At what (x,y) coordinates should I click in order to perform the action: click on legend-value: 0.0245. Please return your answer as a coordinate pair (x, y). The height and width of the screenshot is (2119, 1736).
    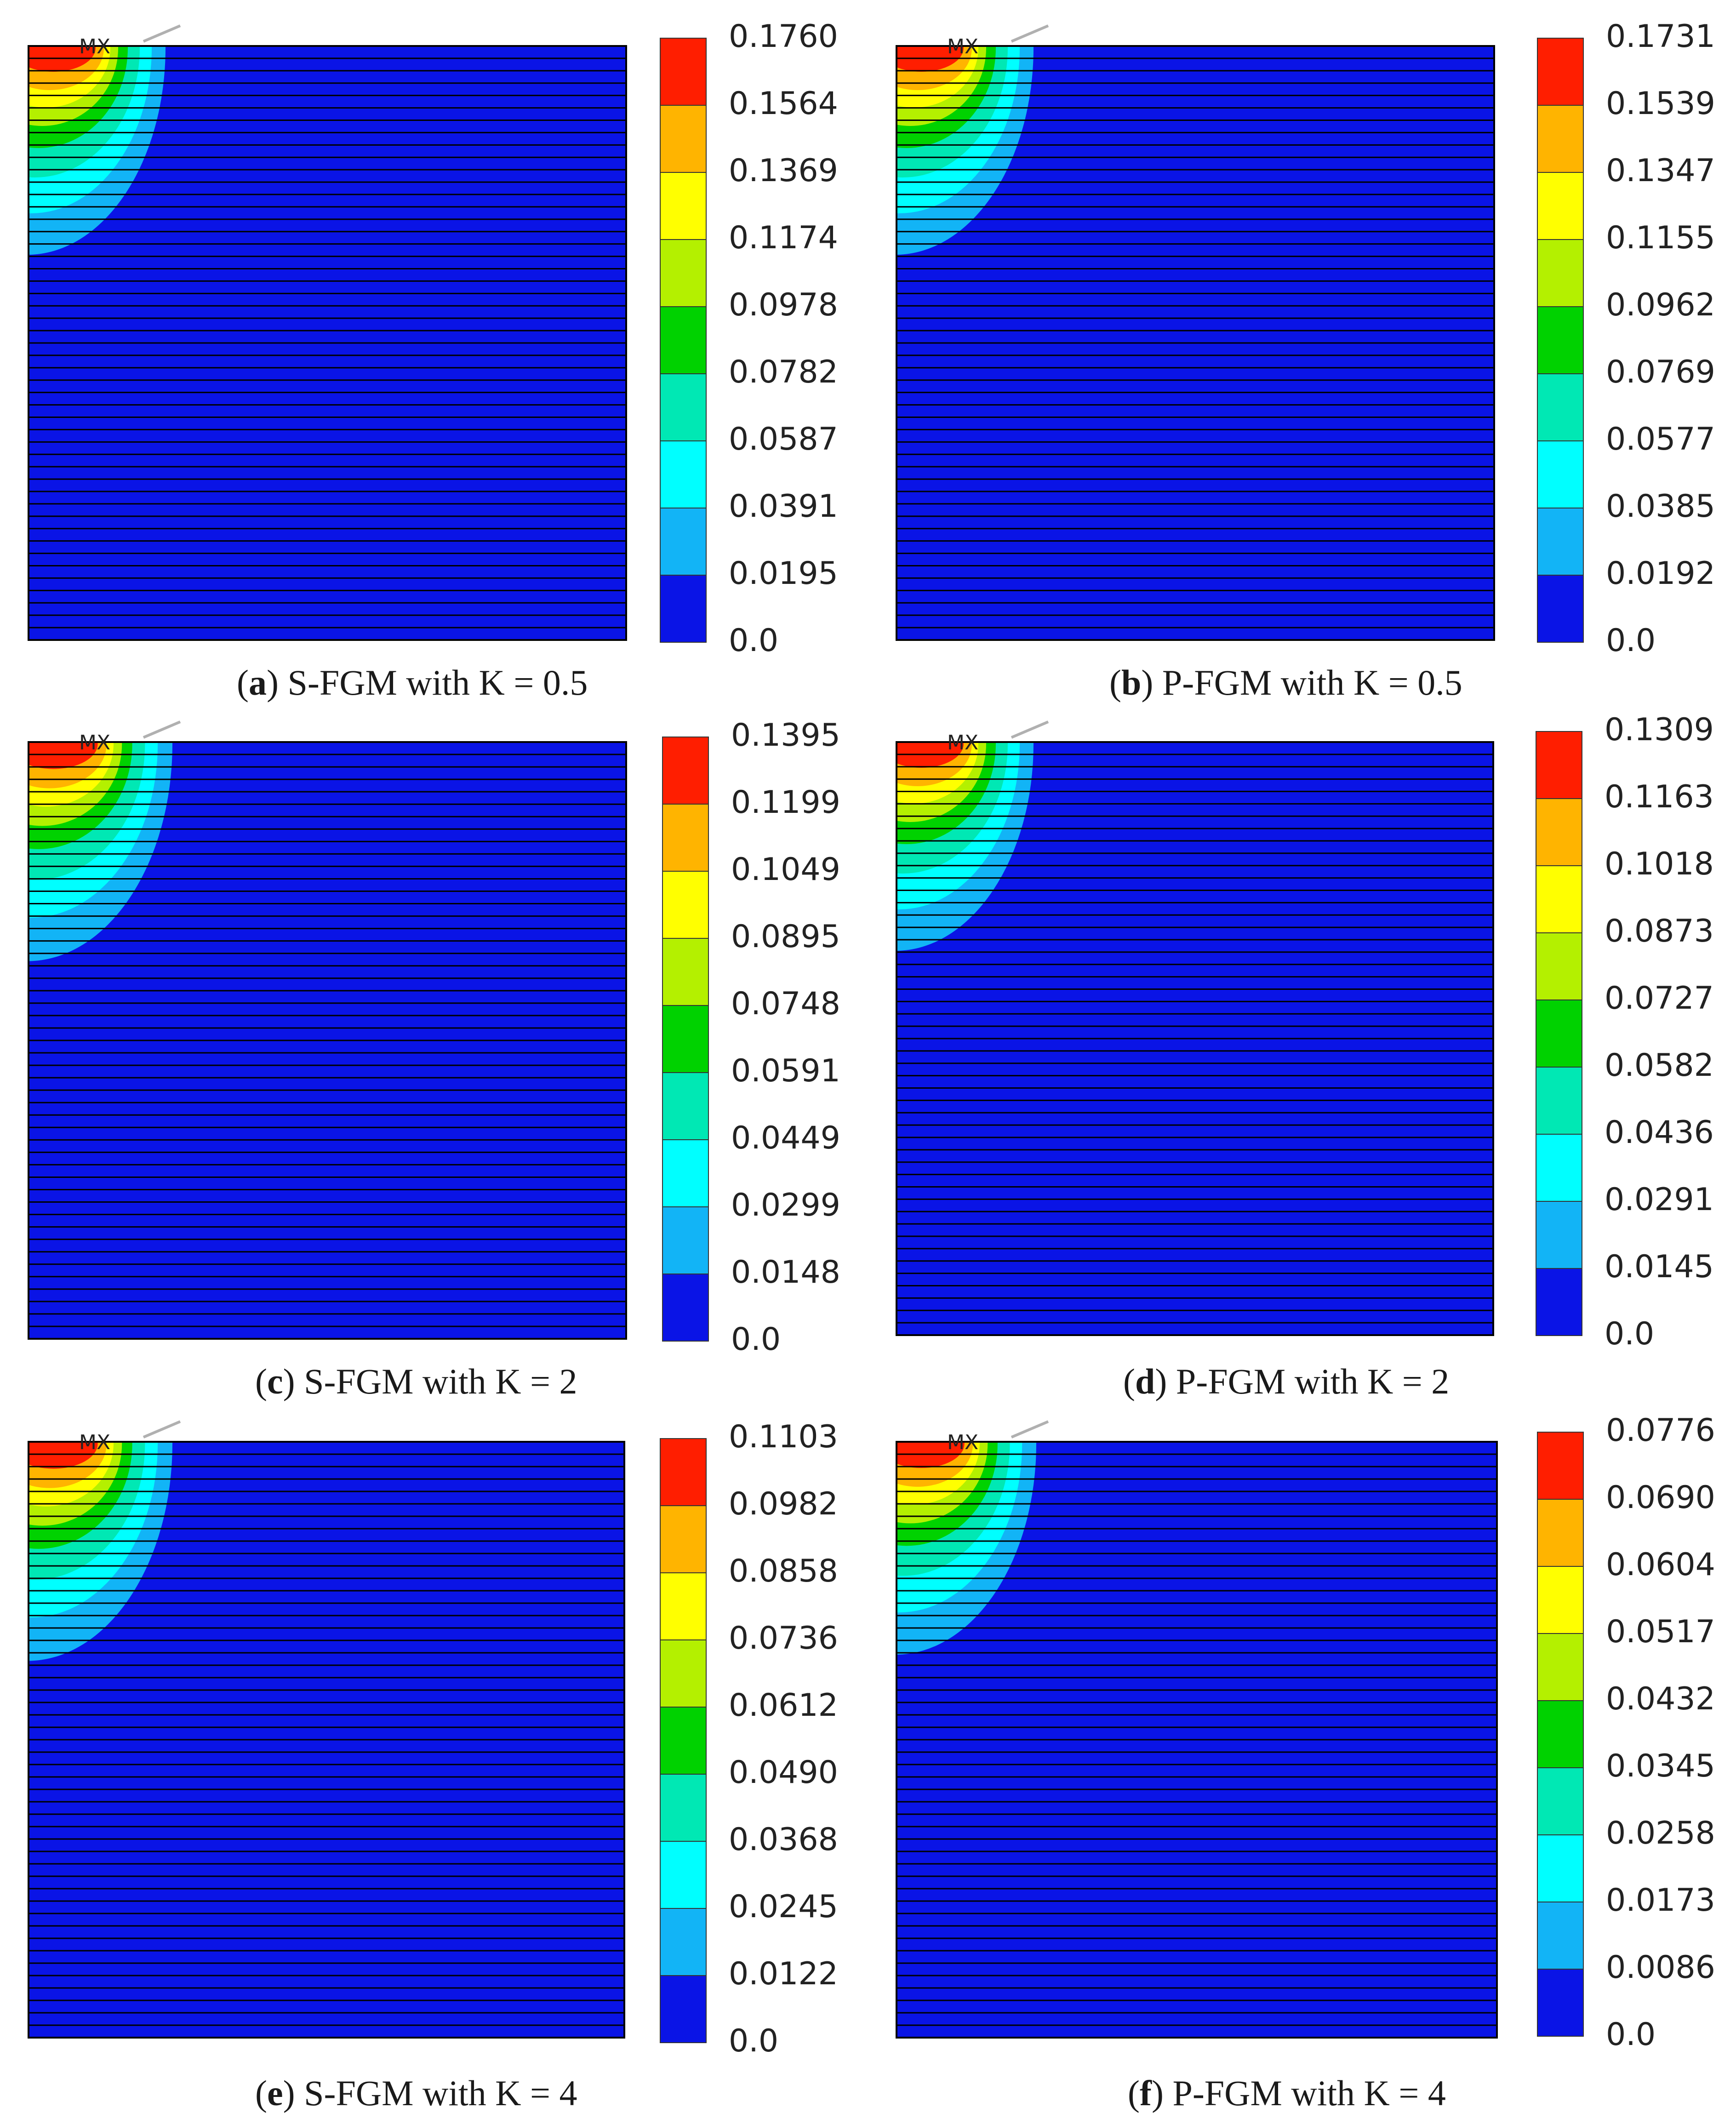
    Looking at the image, I should click on (783, 1907).